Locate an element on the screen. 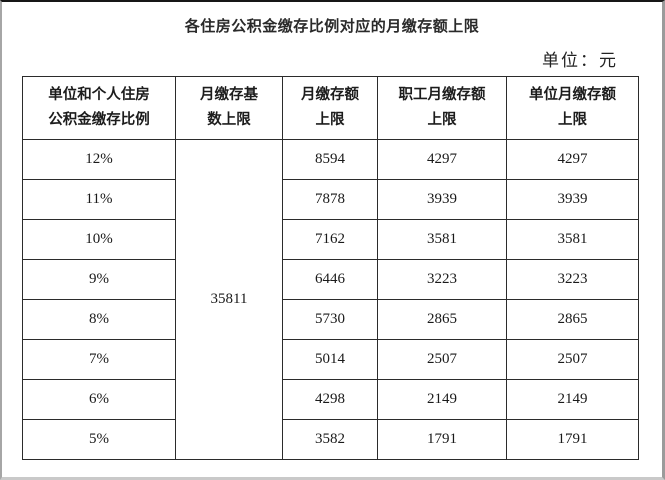  base-limit-cell: 35811 is located at coordinates (229, 299).